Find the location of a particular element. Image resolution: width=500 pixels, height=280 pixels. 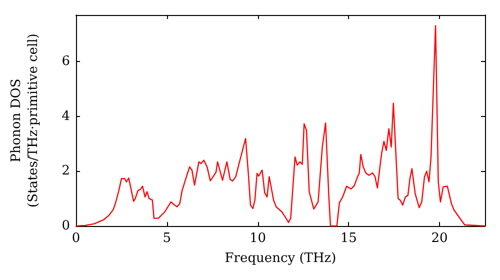

y-tick-label: 6 is located at coordinates (66, 62).